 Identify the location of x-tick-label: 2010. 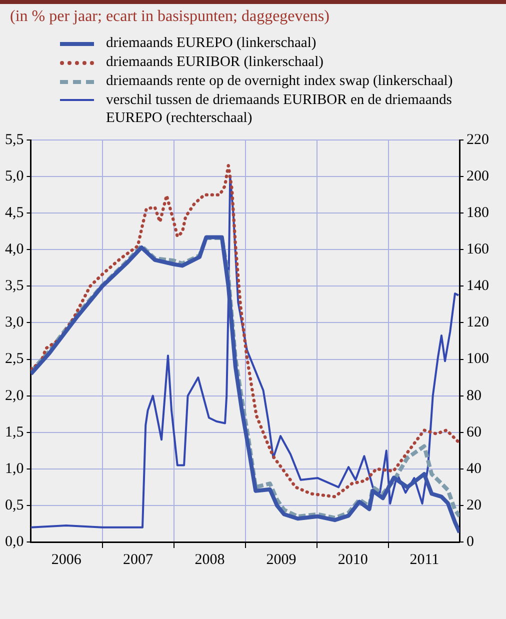
(353, 560).